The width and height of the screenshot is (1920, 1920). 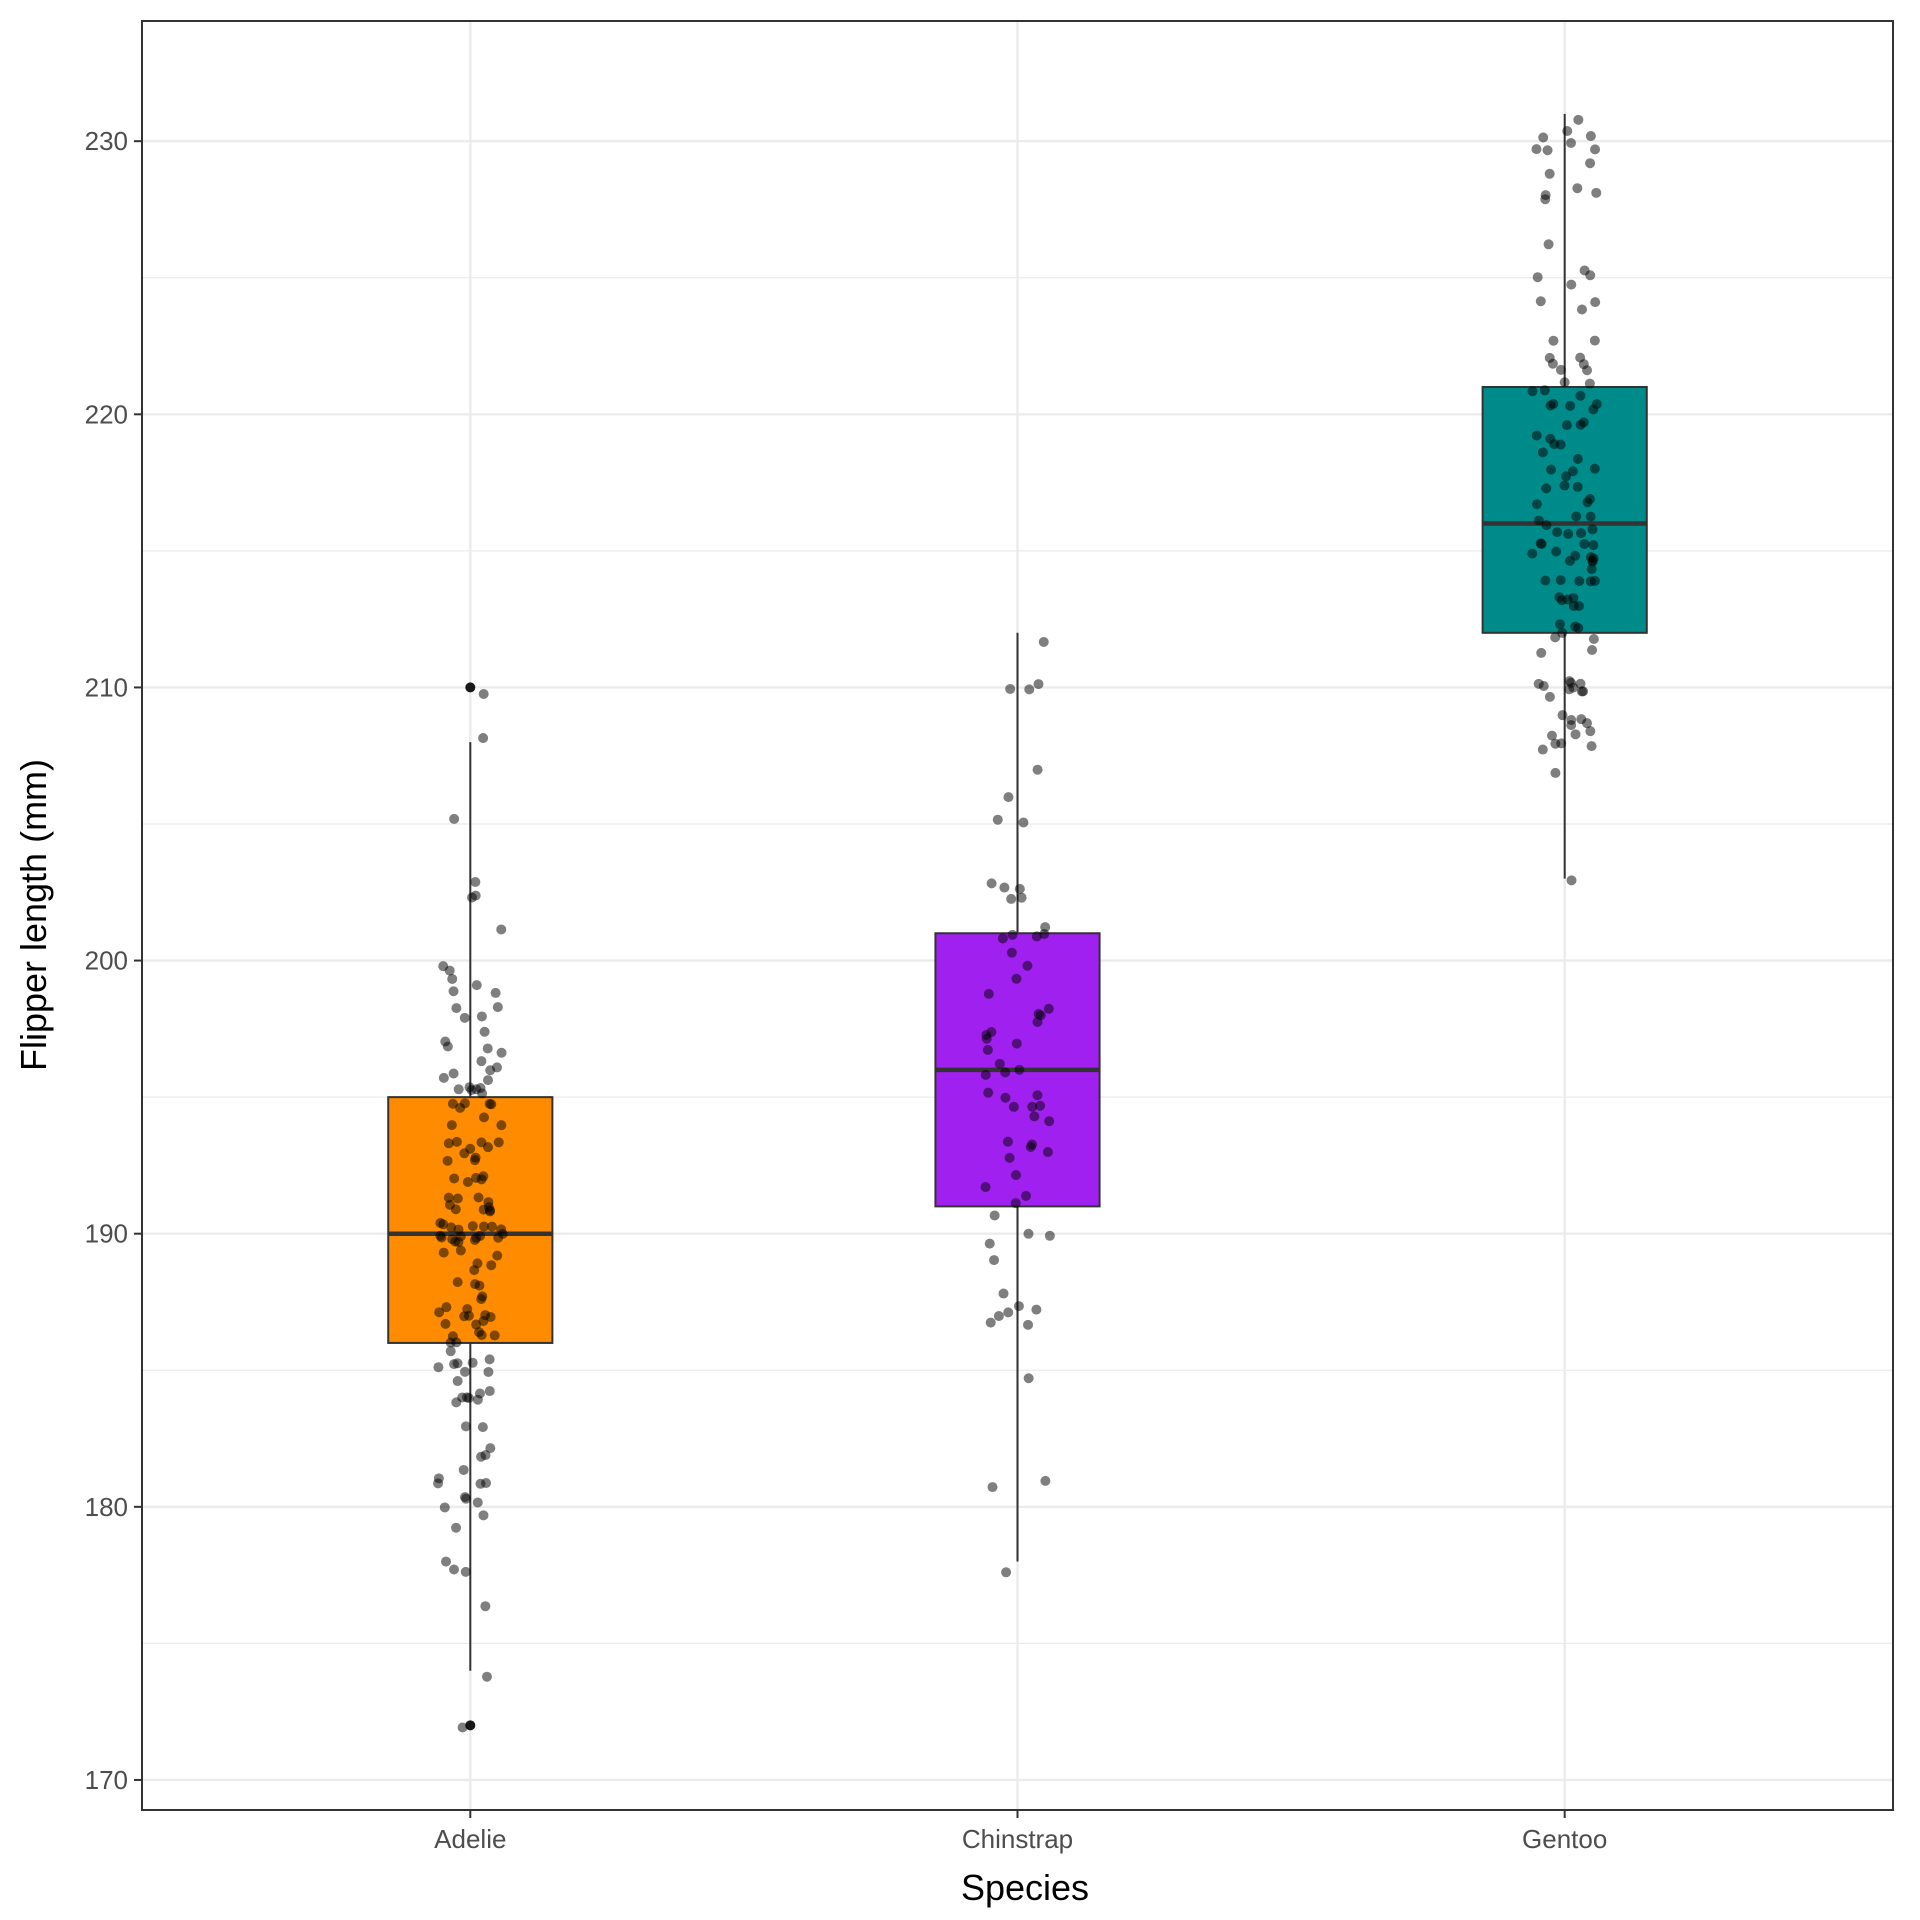 What do you see at coordinates (1017, 1839) in the screenshot?
I see `x-tick-label: Chinstrap` at bounding box center [1017, 1839].